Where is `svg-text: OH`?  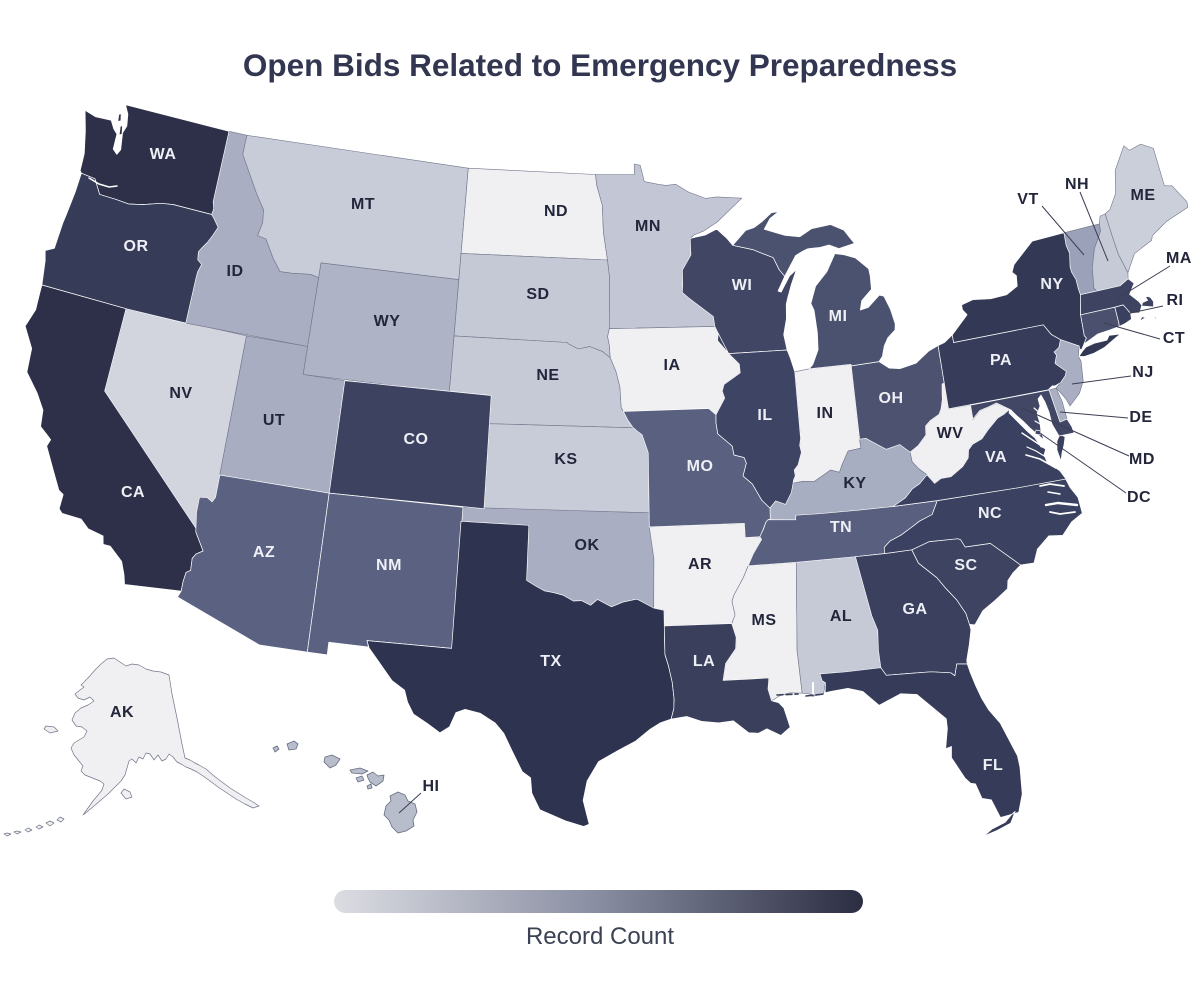
svg-text: OH is located at coordinates (891, 398).